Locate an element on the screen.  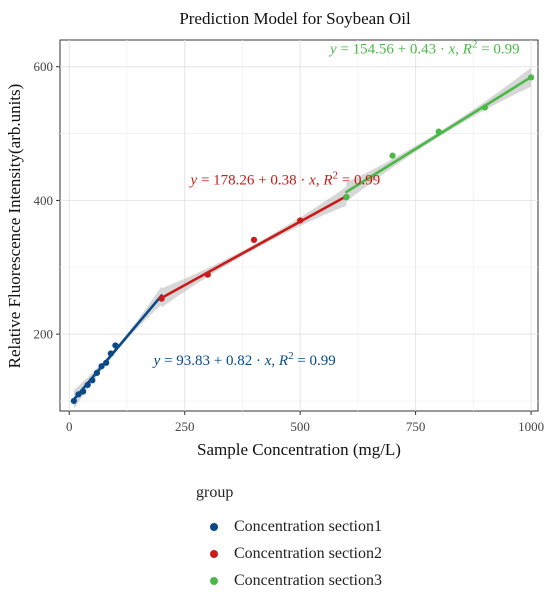
equation-label: y = 93.83 + 0.82 · x, R2 = 0.99 is located at coordinates (244, 359).